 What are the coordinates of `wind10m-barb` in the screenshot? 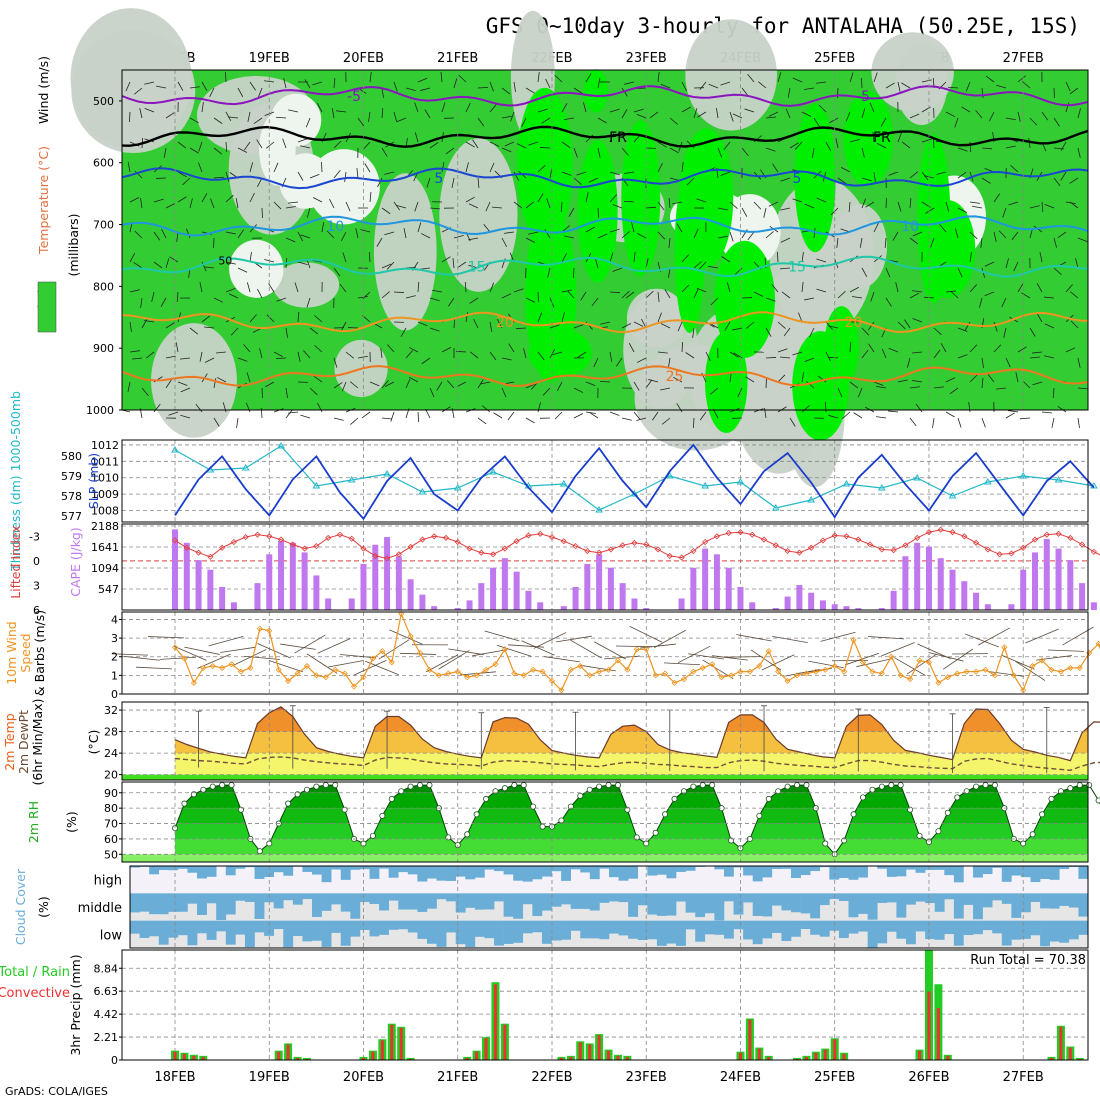 It's located at (706, 656).